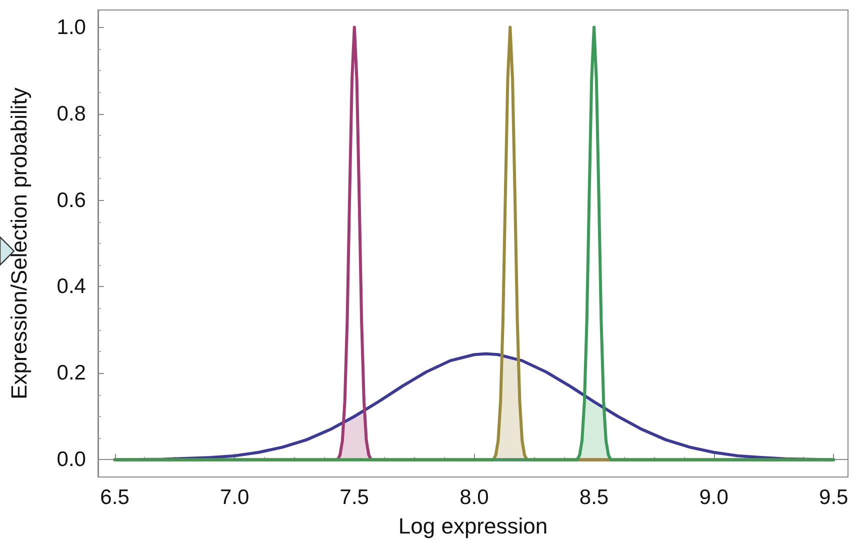 The image size is (861, 542). What do you see at coordinates (71, 373) in the screenshot?
I see `y-tick-label: 0.2` at bounding box center [71, 373].